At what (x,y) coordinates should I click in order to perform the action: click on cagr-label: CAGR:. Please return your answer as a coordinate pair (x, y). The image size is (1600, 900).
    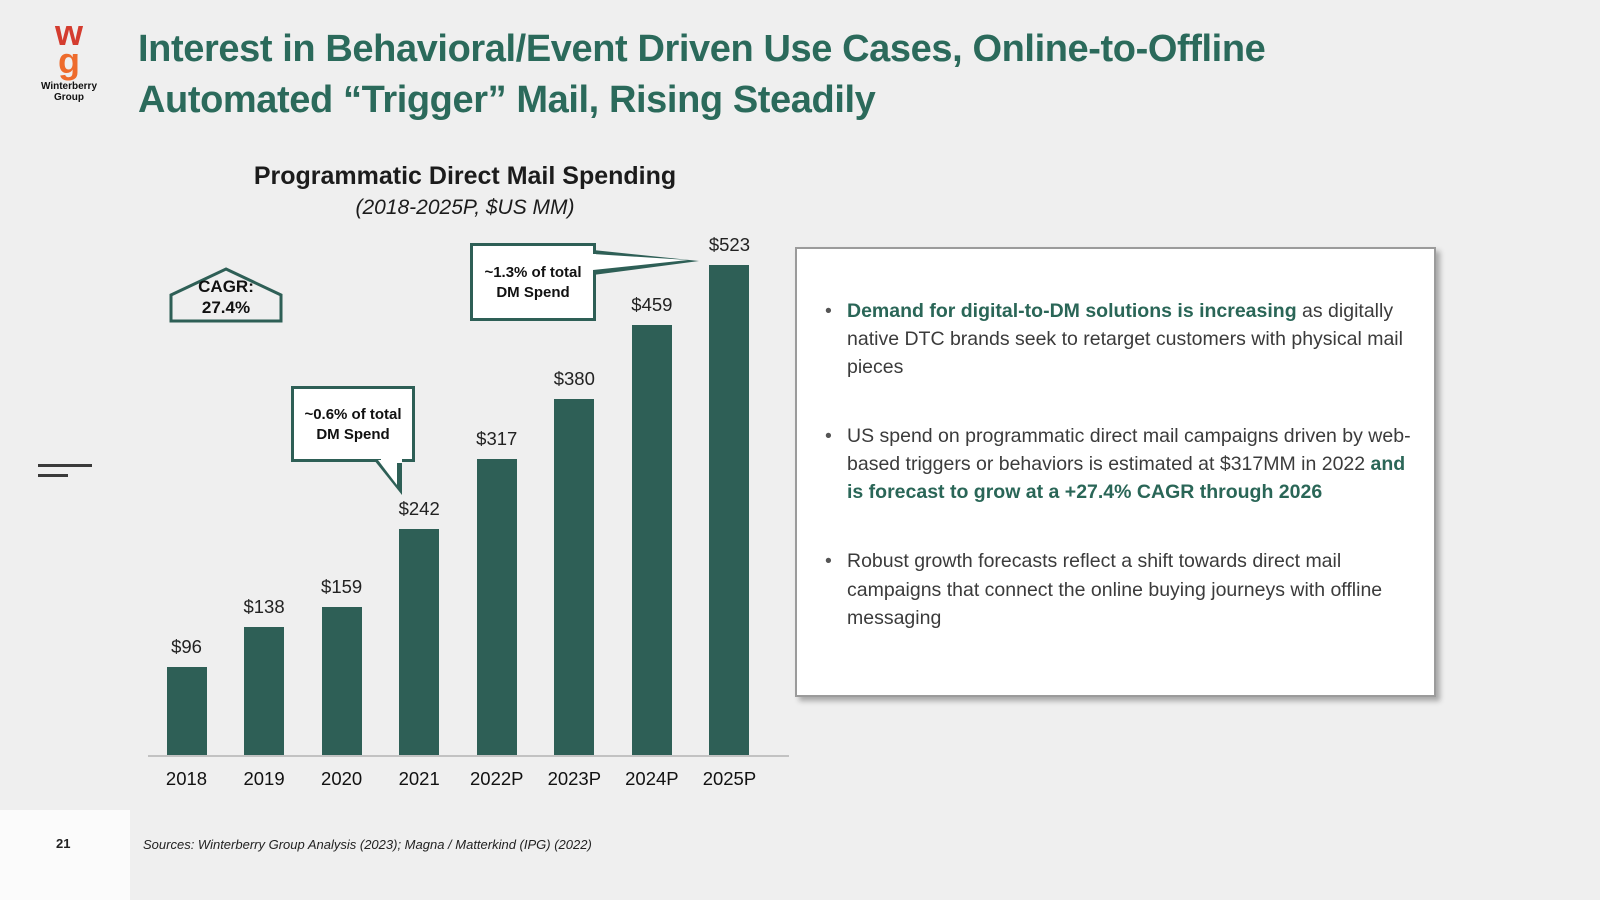
    Looking at the image, I should click on (226, 286).